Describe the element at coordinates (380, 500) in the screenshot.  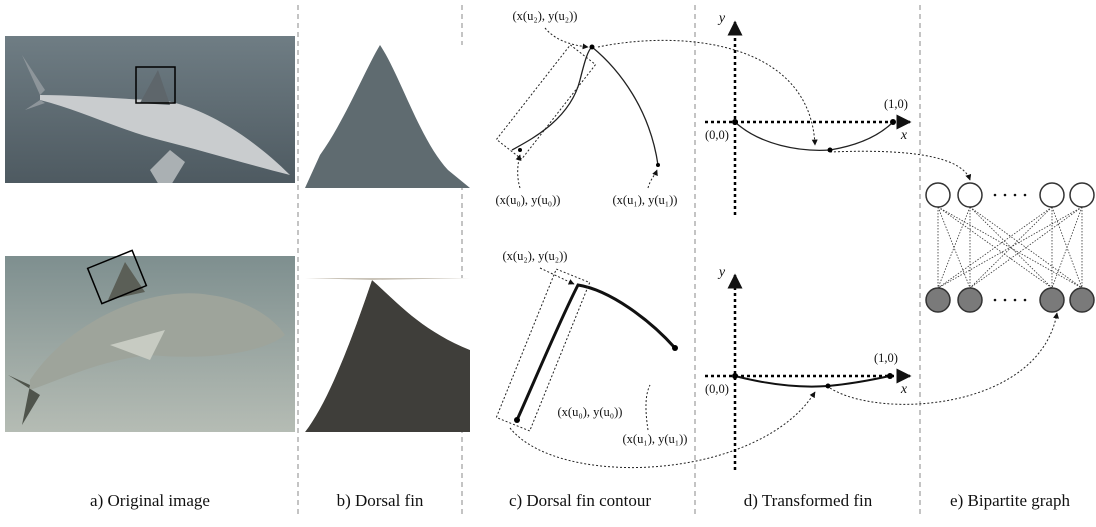
I see `caption: b) Dorsal fin` at that location.